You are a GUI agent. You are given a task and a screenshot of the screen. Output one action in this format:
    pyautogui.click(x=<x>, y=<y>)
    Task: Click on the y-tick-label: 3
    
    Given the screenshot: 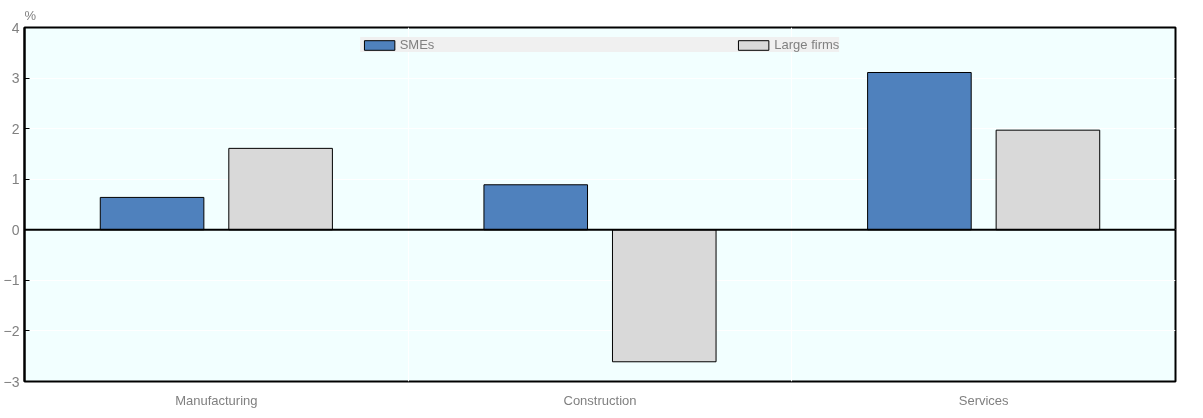 What is the action you would take?
    pyautogui.click(x=15, y=78)
    